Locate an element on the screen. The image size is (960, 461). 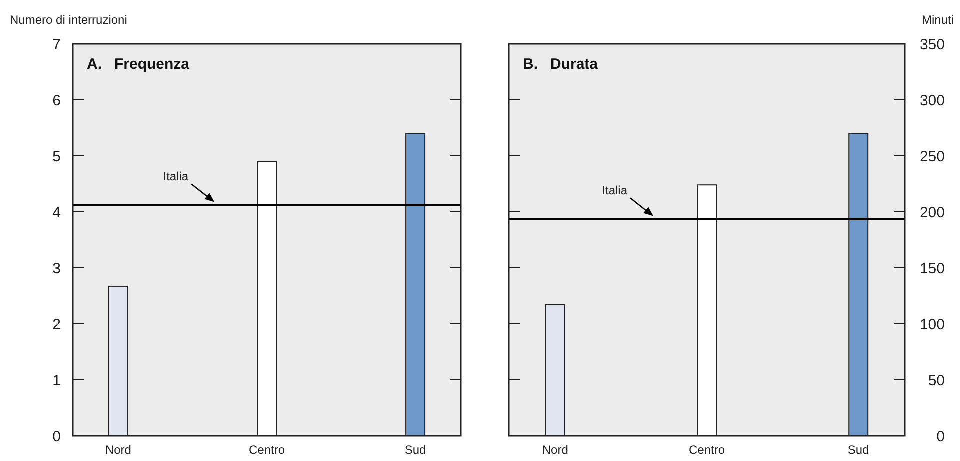
y2-tick-label: 100 is located at coordinates (932, 325).